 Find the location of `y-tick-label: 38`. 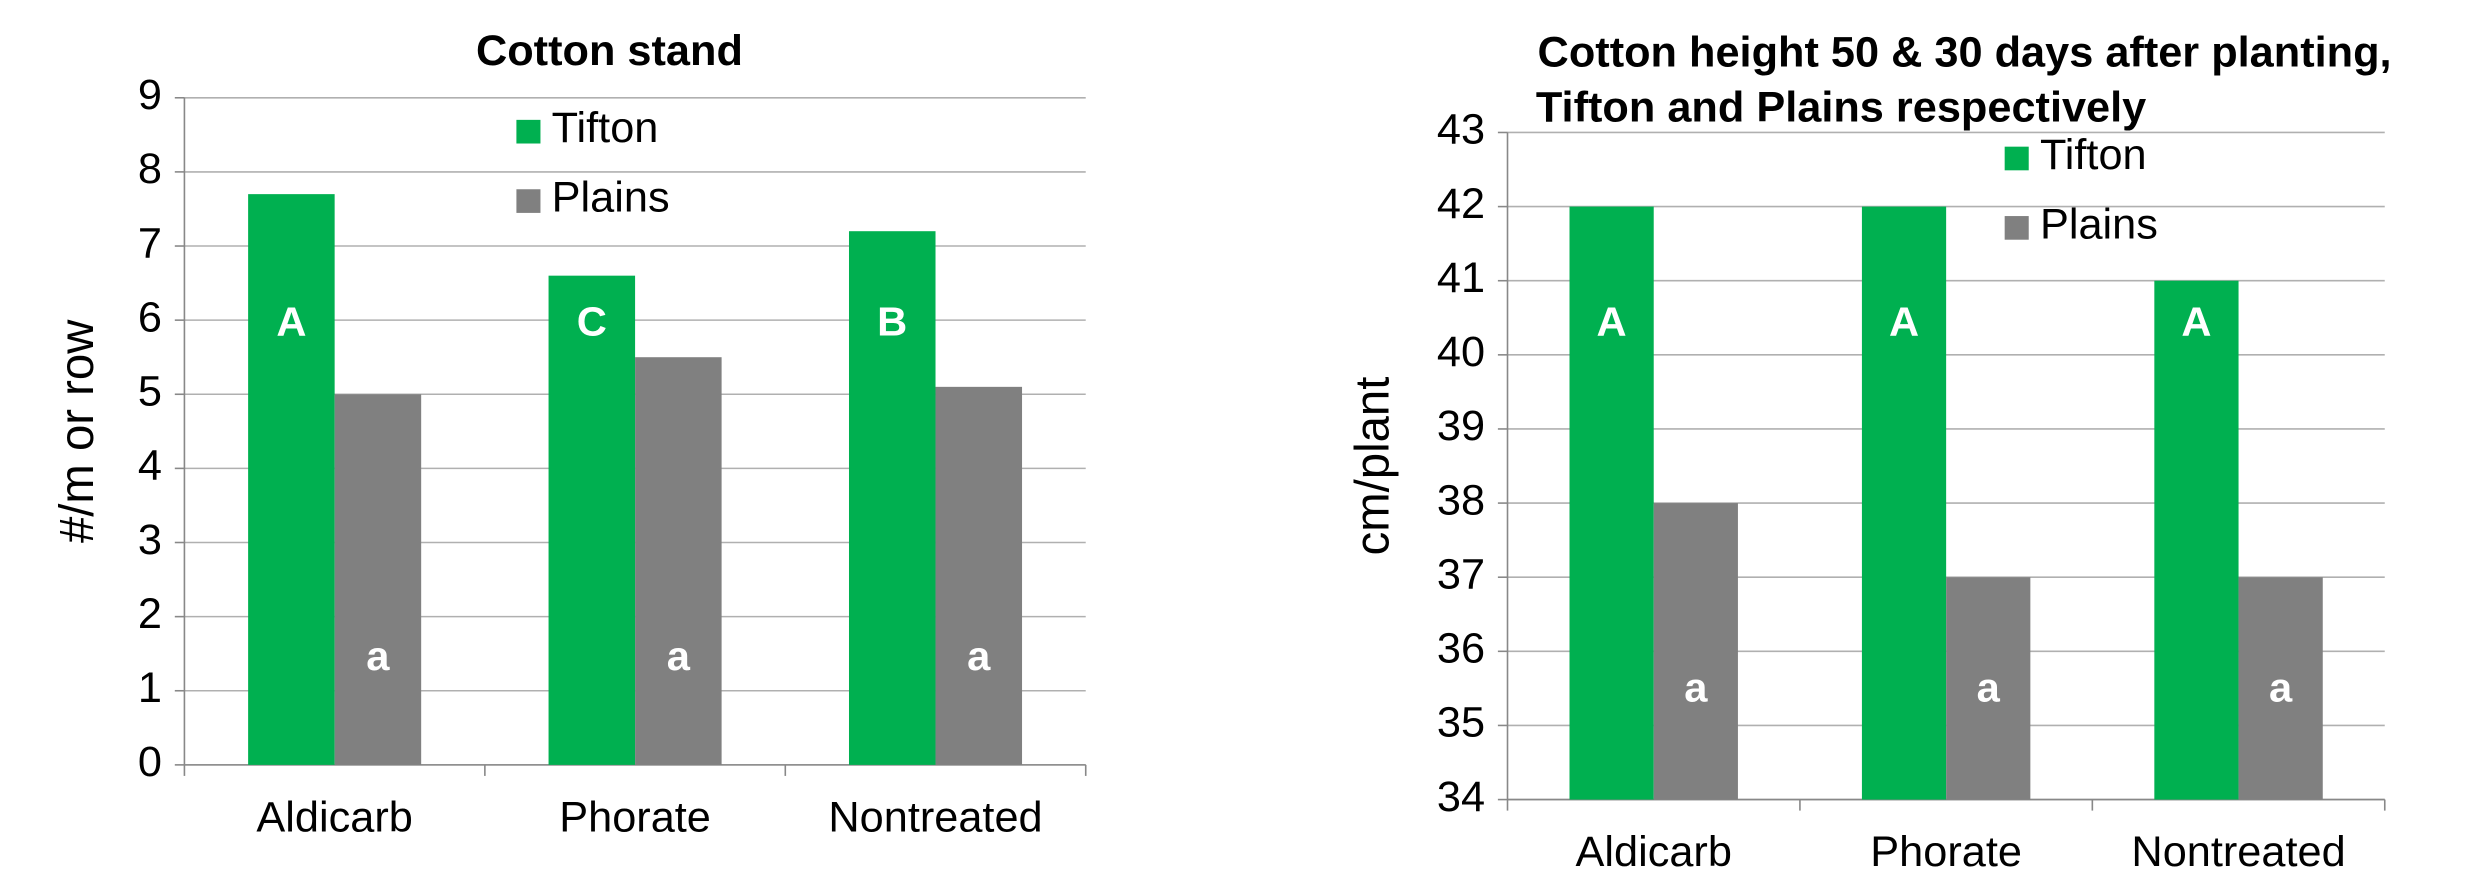

y-tick-label: 38 is located at coordinates (1461, 501).